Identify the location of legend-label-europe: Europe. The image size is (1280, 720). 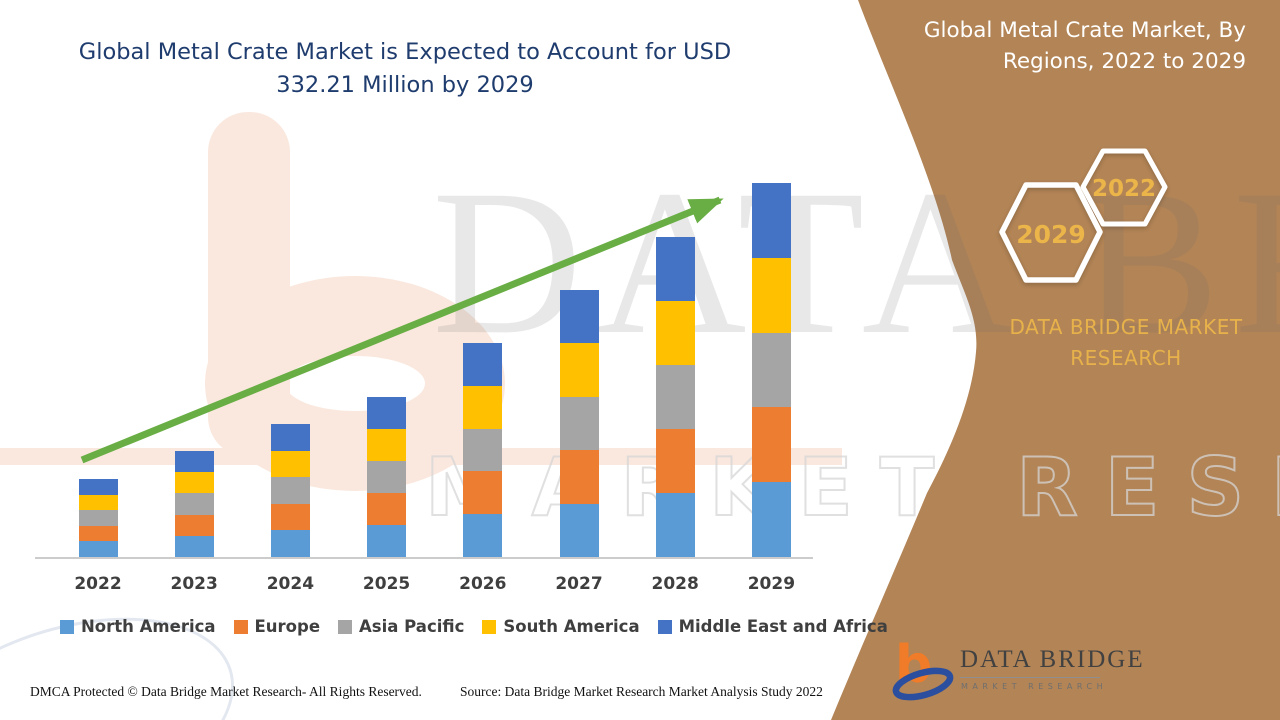
(287, 626).